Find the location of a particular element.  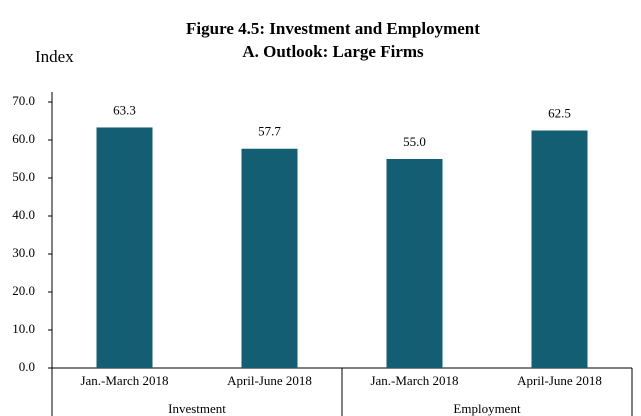

group-label: Investment is located at coordinates (197, 408).